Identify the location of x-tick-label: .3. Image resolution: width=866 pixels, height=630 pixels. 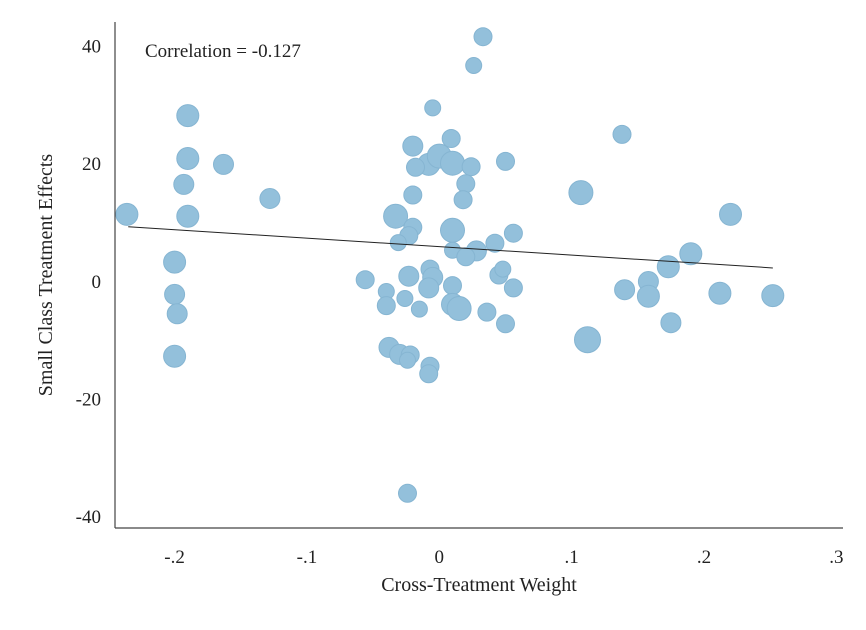
(836, 557).